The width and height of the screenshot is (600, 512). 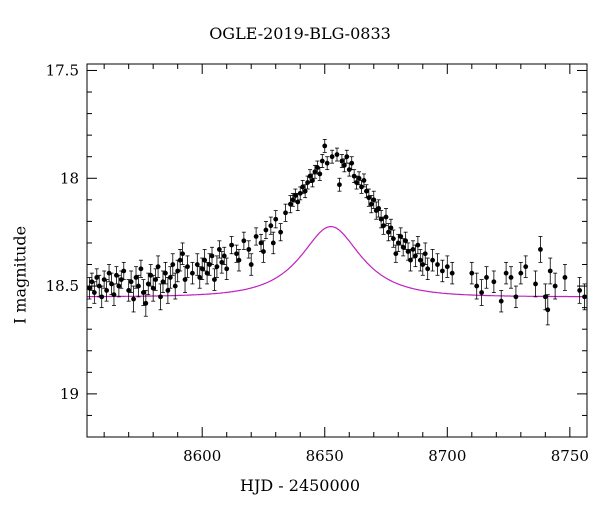 I want to click on x-tick-label: 8600, so click(x=202, y=456).